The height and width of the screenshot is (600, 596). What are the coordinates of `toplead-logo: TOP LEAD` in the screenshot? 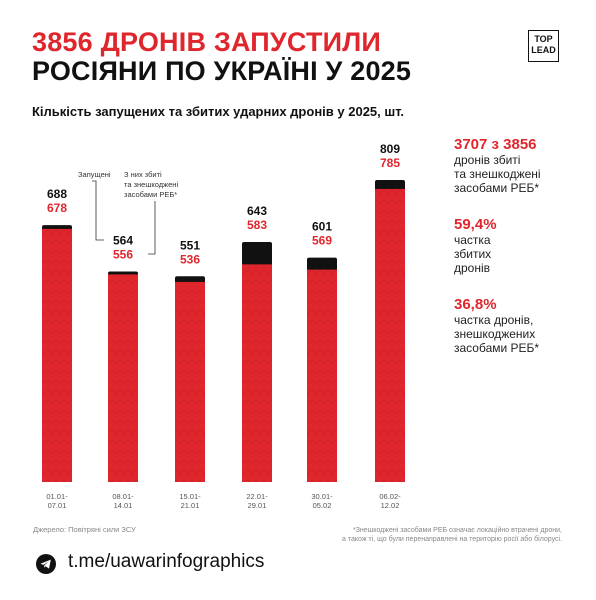 It's located at (543, 46).